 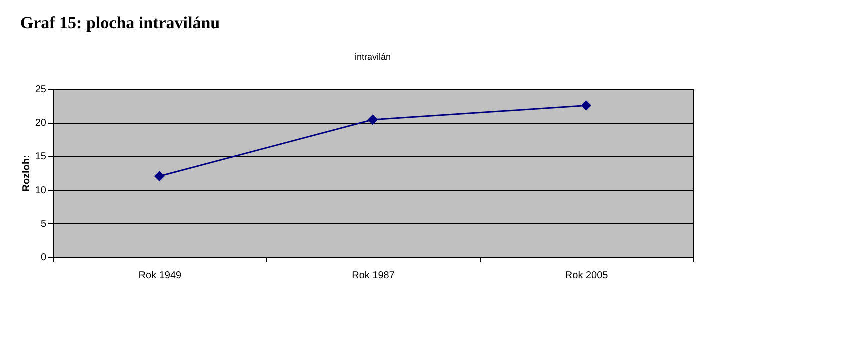 What do you see at coordinates (587, 276) in the screenshot?
I see `x-tick-label: Rok 2005` at bounding box center [587, 276].